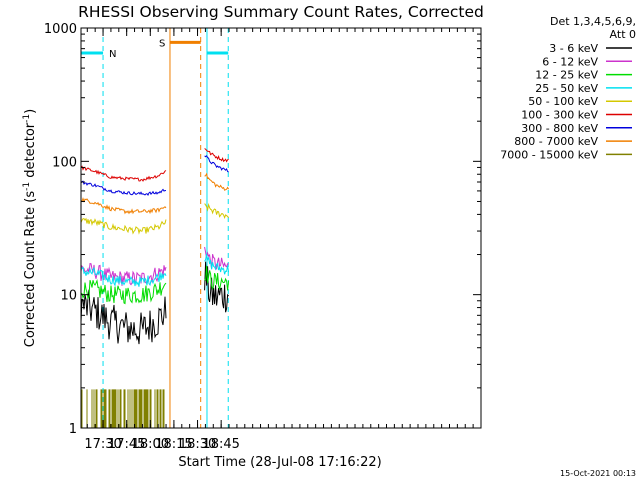  Describe the element at coordinates (570, 61) in the screenshot. I see `legend-label-1: 6 - 12 keV` at that location.